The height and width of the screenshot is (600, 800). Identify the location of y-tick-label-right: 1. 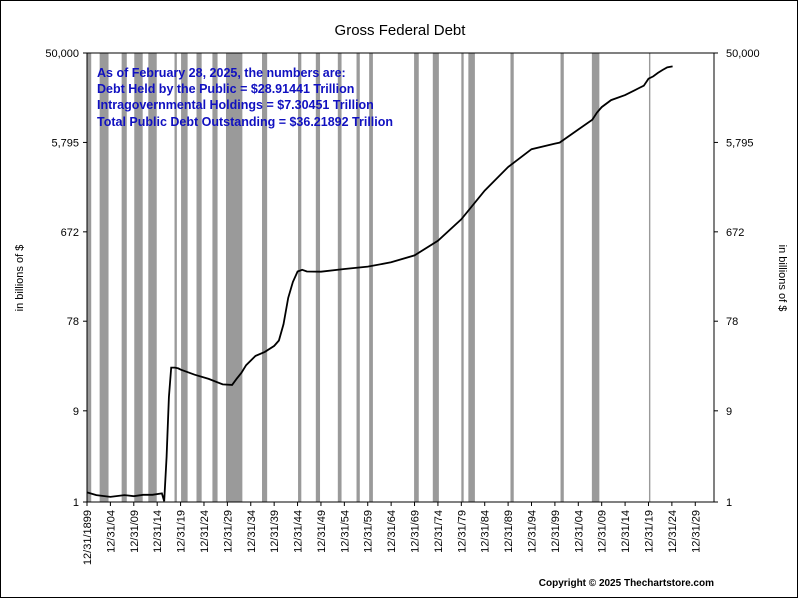
(729, 503).